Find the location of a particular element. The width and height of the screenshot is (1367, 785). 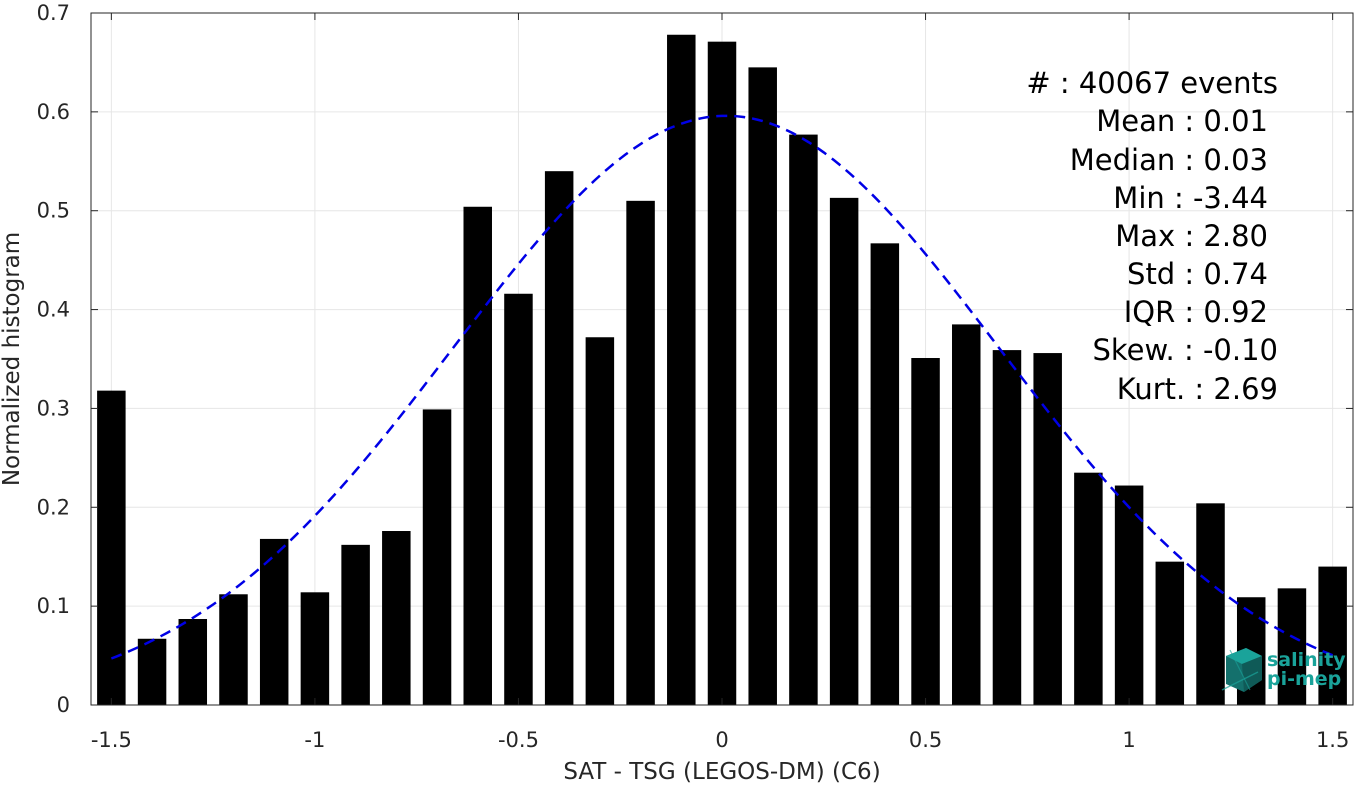

stat-std: Std : 0.74 is located at coordinates (1197, 274).